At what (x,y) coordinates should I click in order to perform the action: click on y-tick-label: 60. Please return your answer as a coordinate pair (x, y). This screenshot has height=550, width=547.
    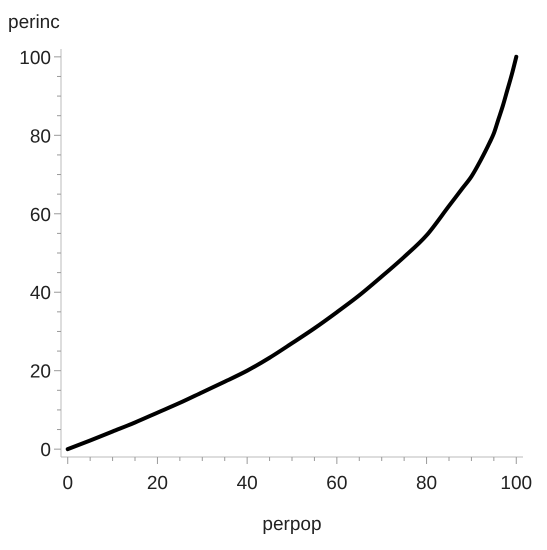
    Looking at the image, I should click on (40, 215).